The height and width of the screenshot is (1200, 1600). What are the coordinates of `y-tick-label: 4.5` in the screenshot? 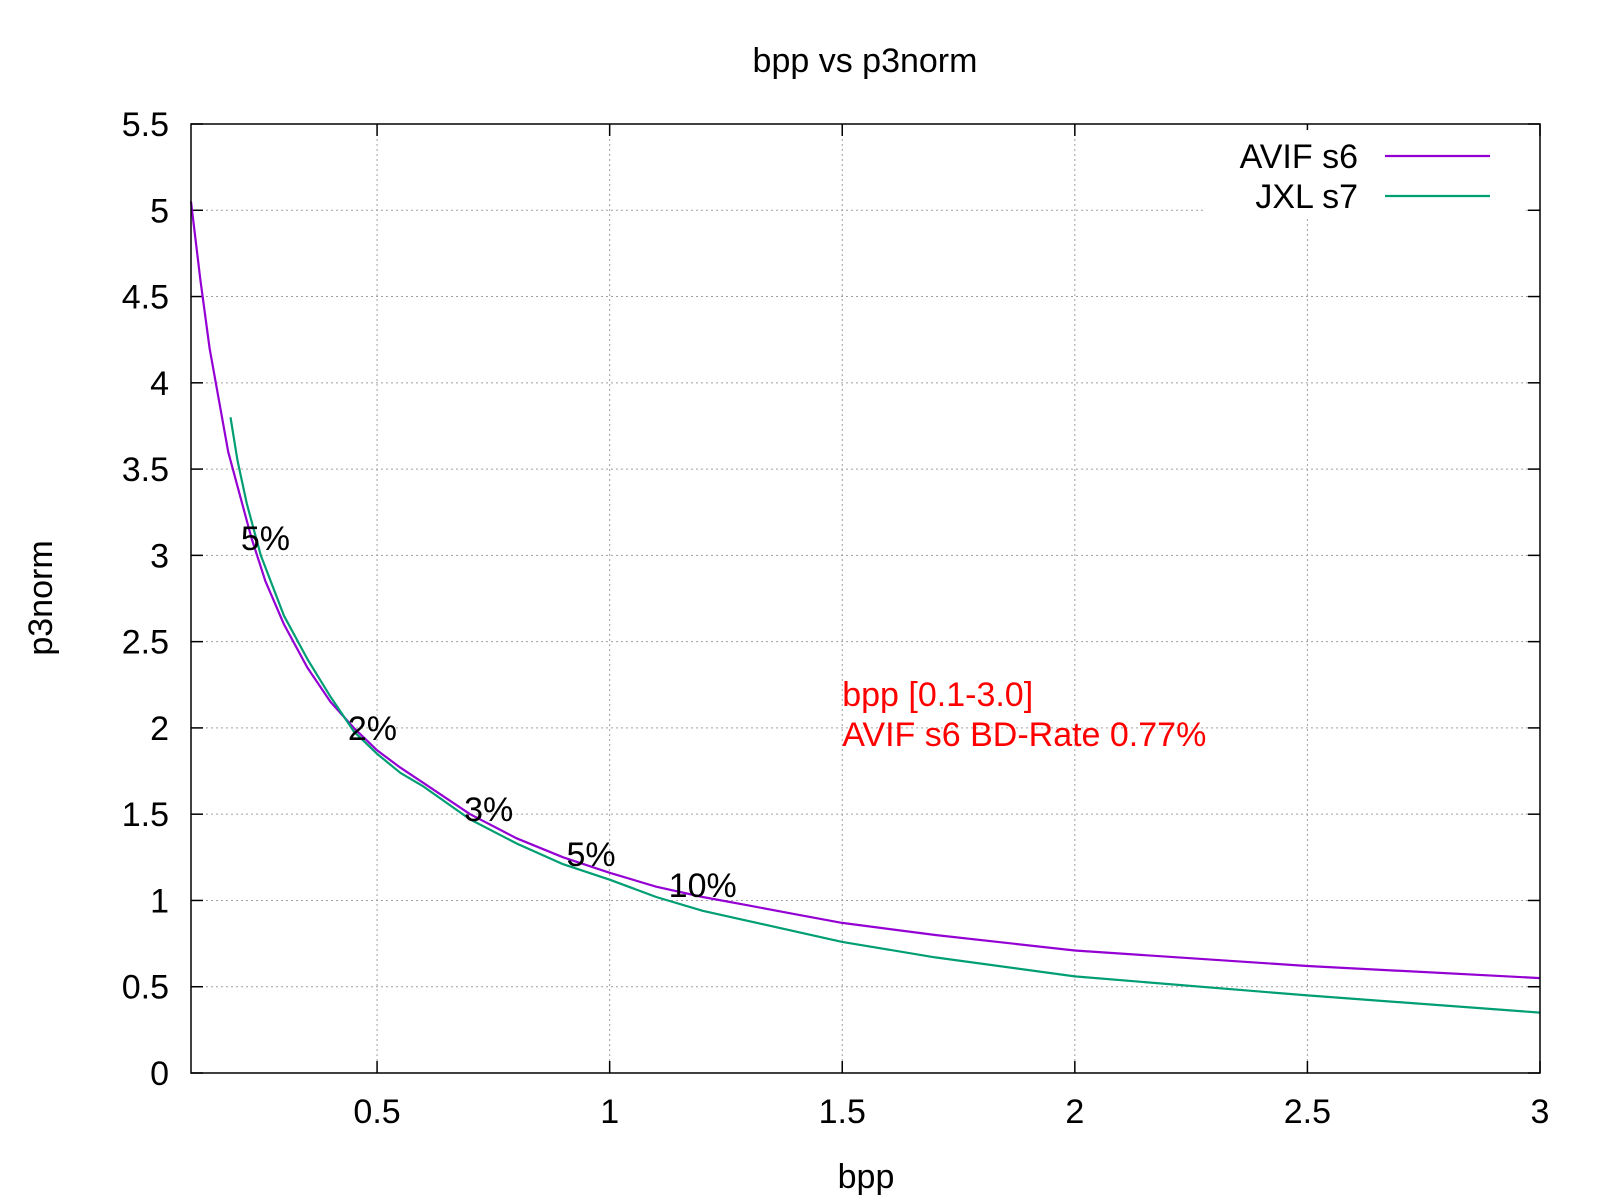 It's located at (145, 298).